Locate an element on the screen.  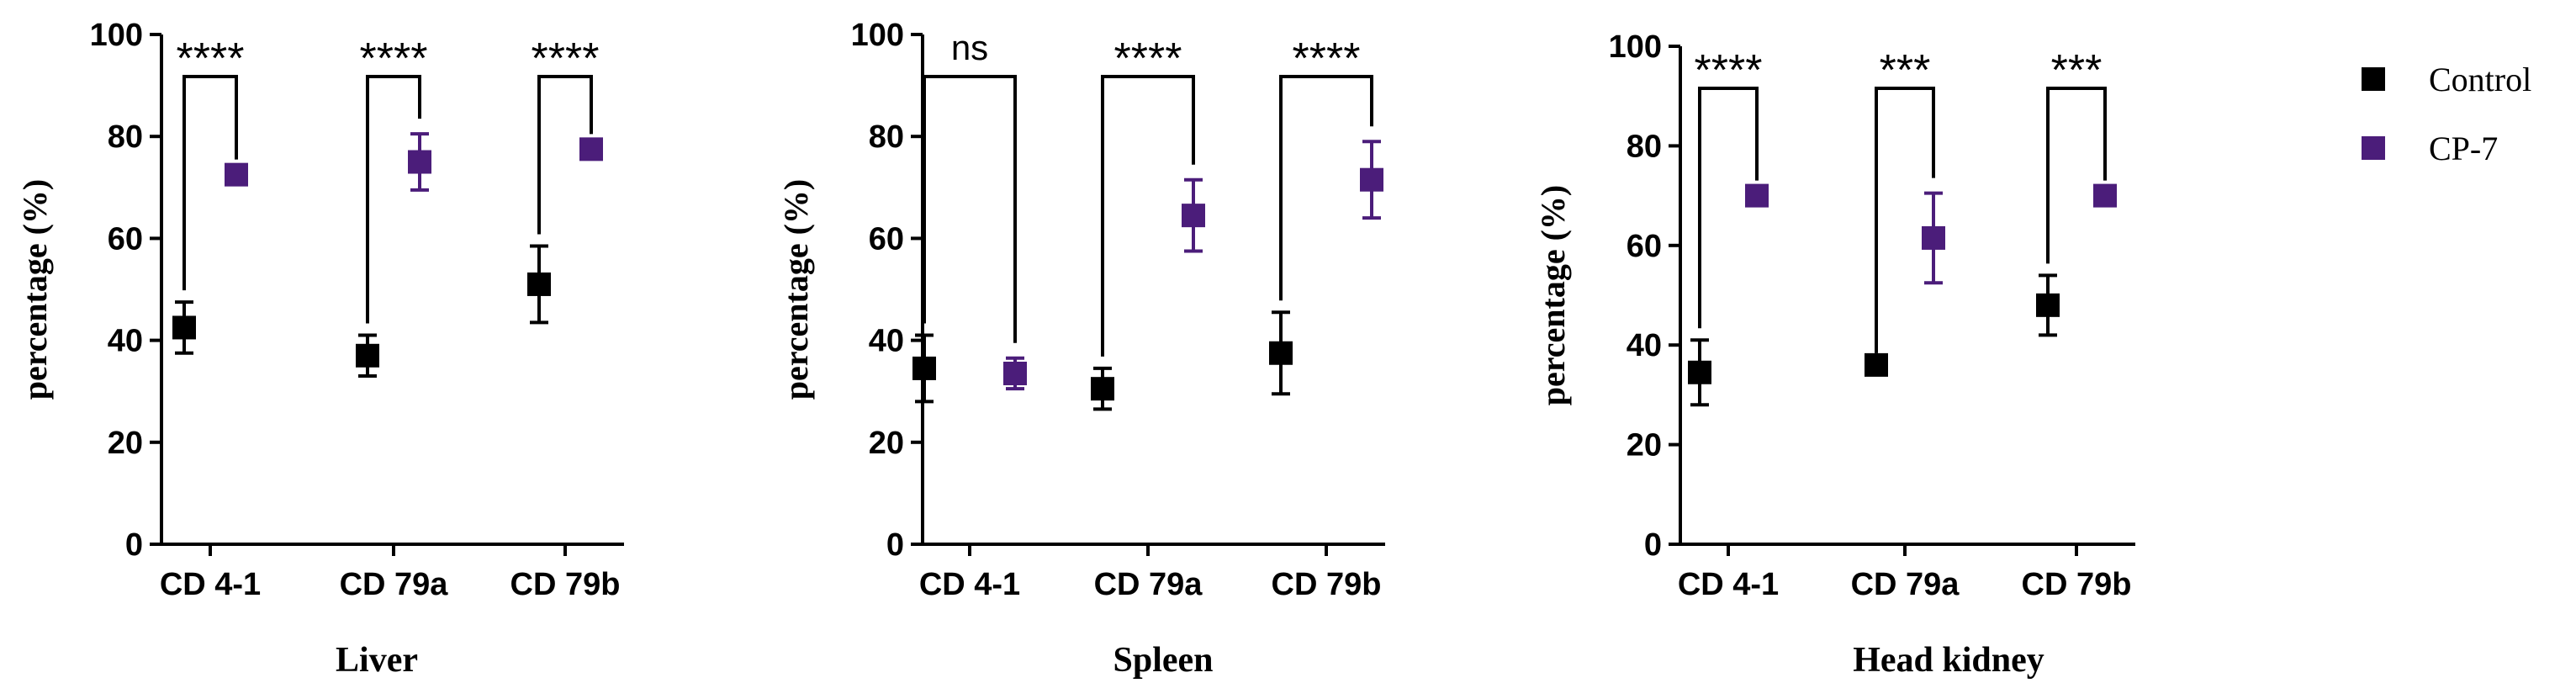
legend-label-cp7: CP-7 is located at coordinates (2463, 148).